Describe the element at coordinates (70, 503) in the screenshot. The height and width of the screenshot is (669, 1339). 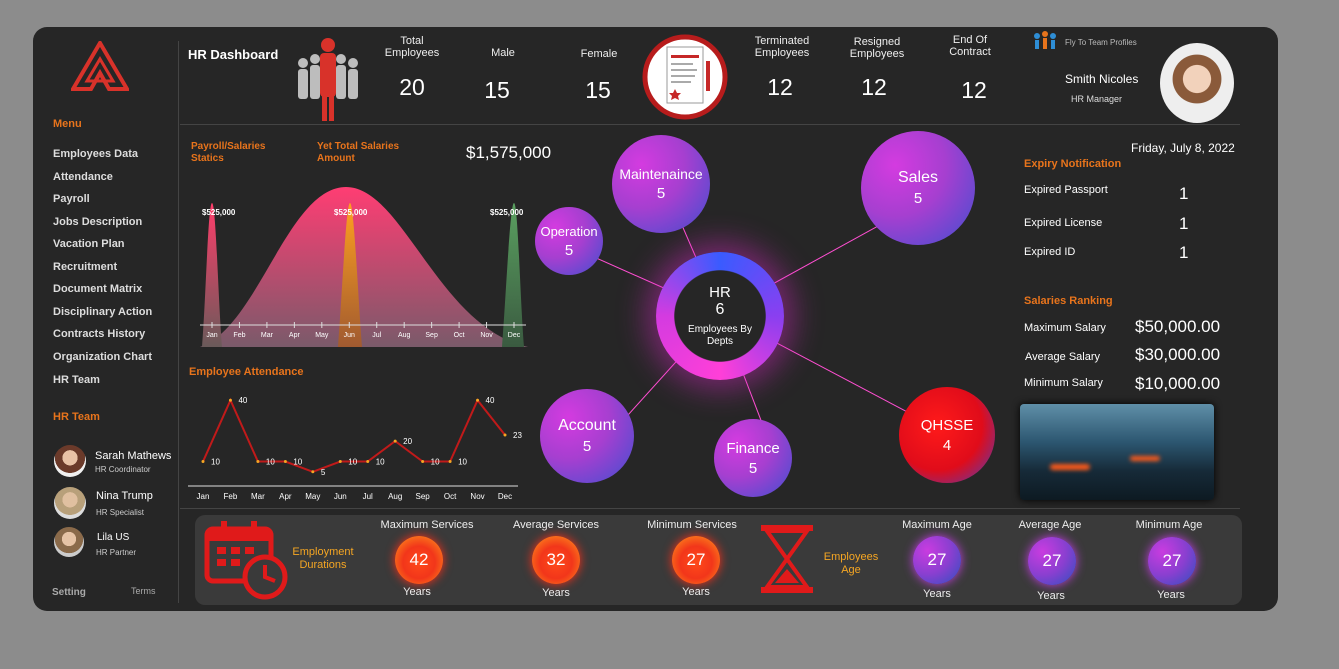
I see `avatar-nina` at that location.